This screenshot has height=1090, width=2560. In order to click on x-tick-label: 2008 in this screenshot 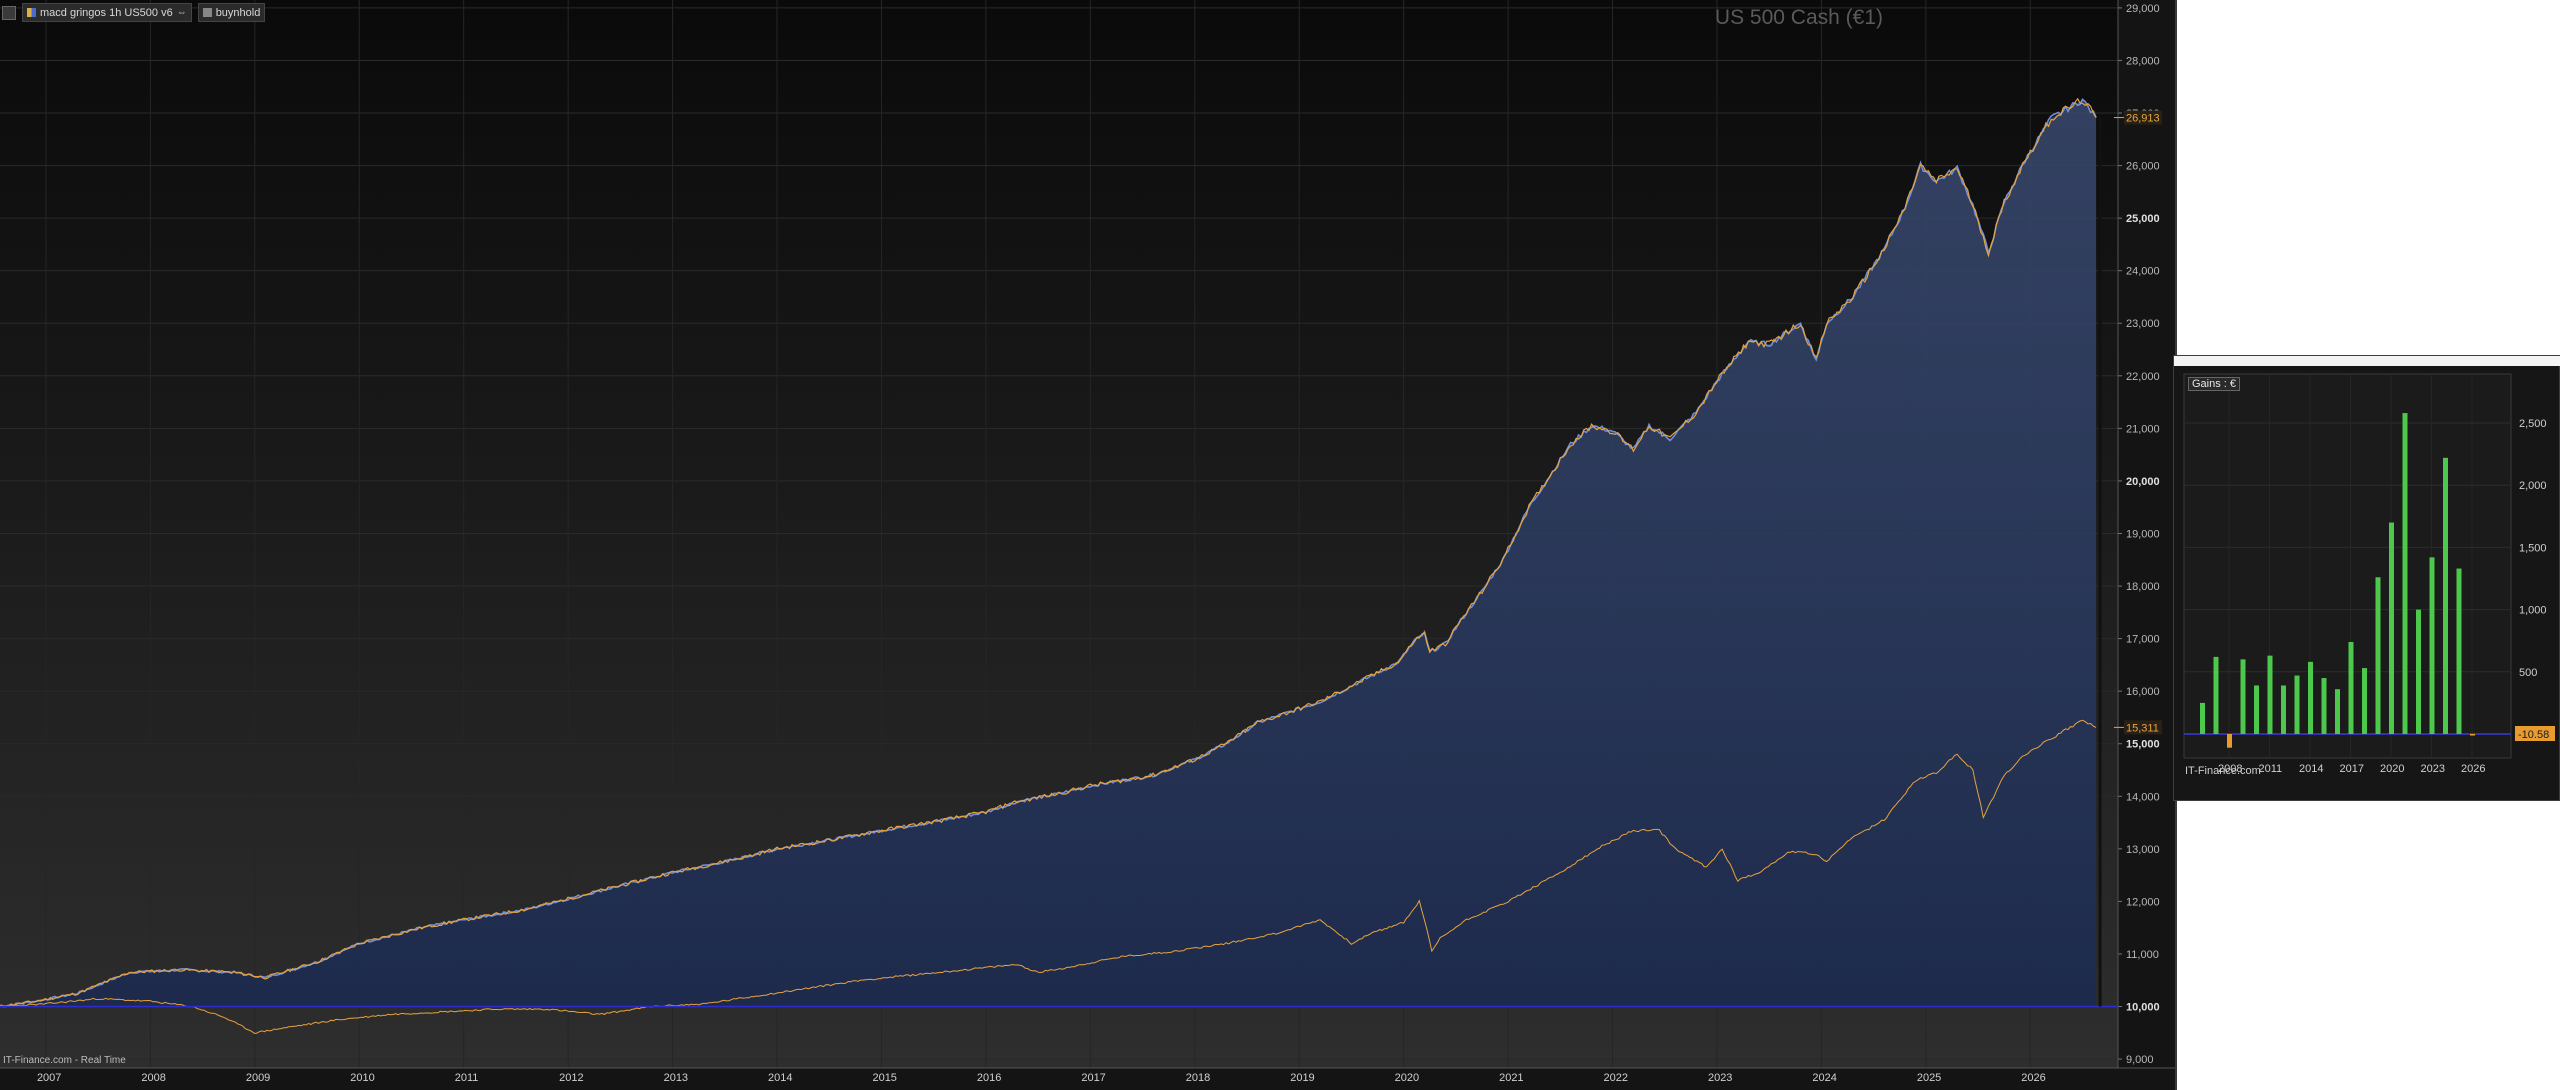, I will do `click(153, 1078)`.